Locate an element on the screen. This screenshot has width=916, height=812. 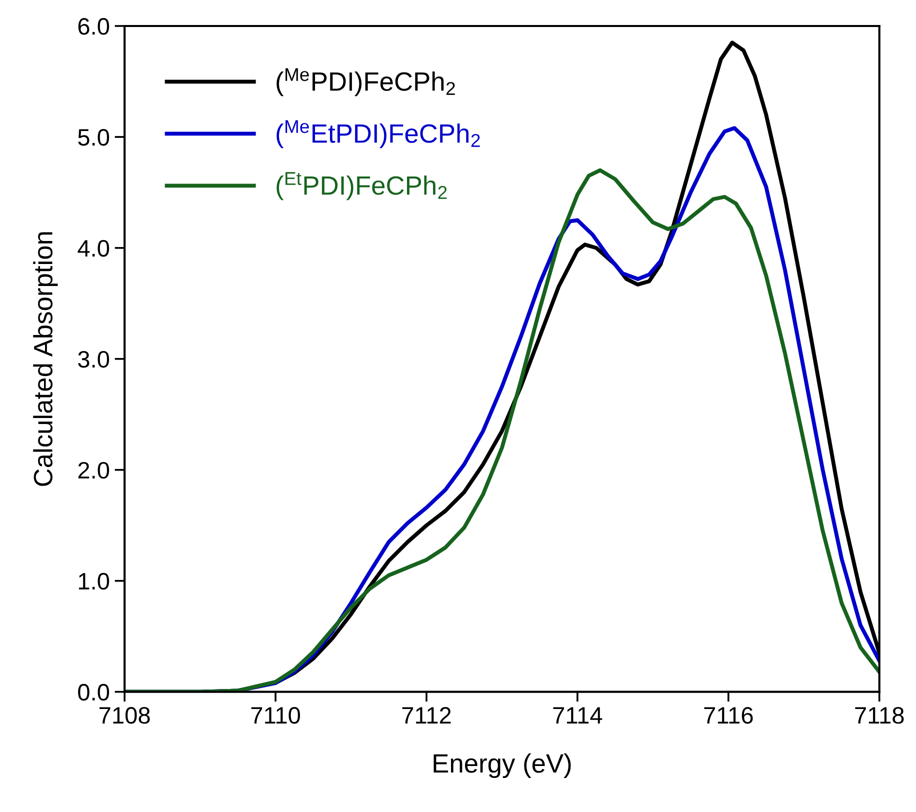
x-tick-label: 7118 is located at coordinates (879, 715).